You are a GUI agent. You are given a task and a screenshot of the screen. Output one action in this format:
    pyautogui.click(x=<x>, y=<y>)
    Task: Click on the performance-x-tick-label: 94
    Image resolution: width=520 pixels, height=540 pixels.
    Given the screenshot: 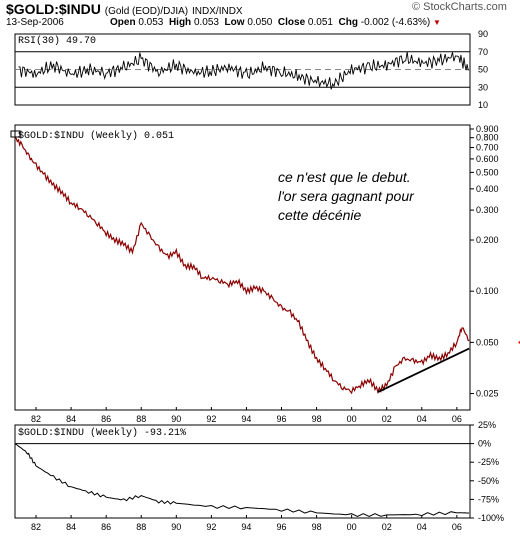 What is the action you would take?
    pyautogui.click(x=246, y=527)
    